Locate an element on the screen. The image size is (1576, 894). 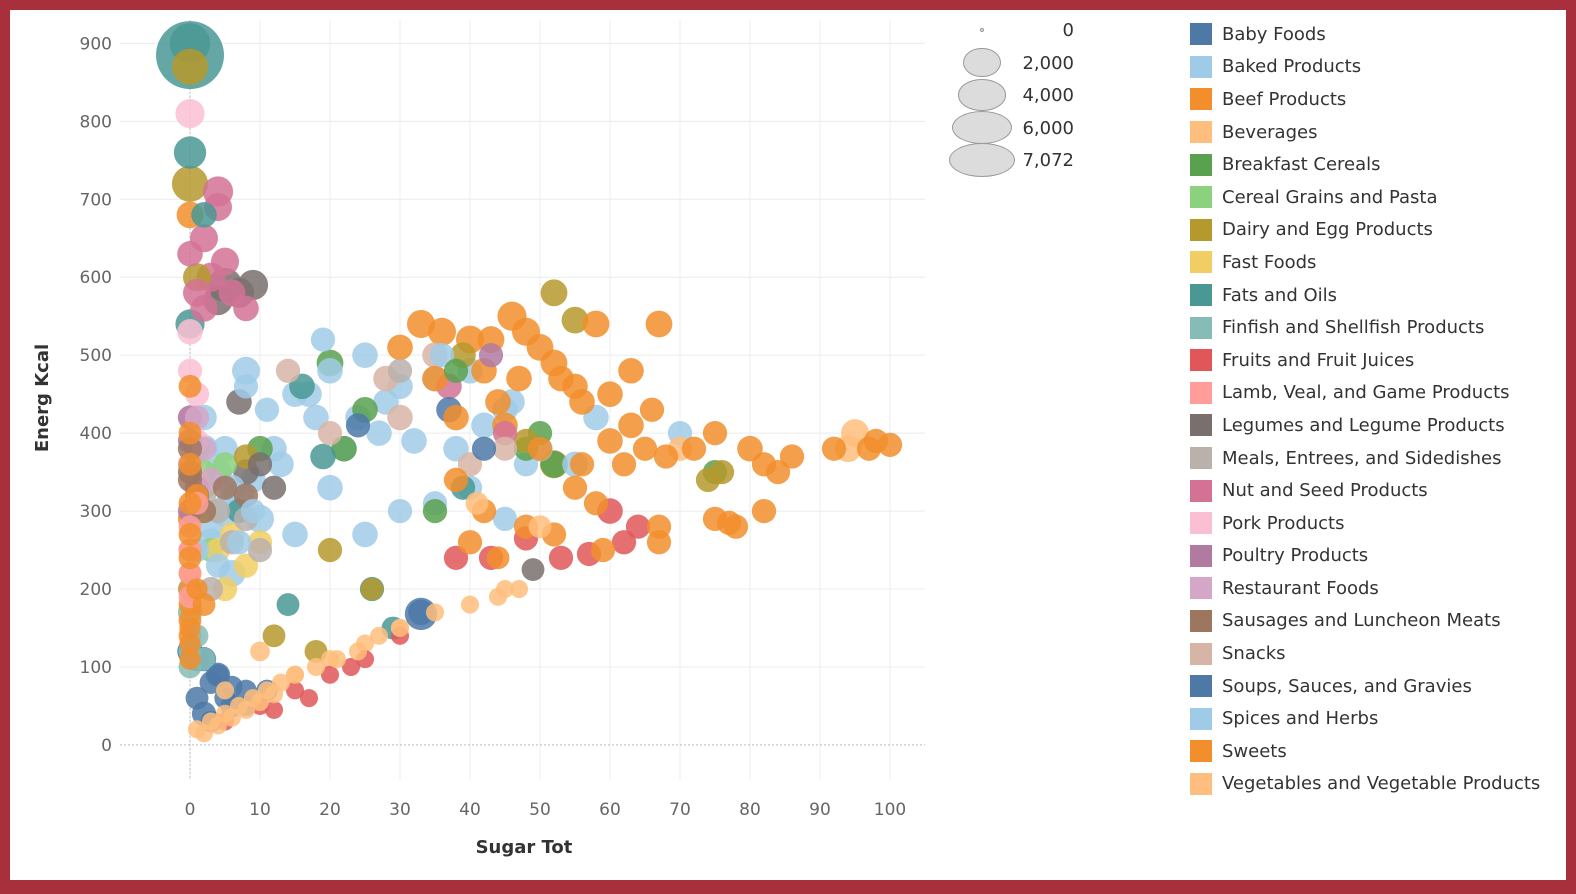
legend-item: Poultry Products is located at coordinates (1365, 556).